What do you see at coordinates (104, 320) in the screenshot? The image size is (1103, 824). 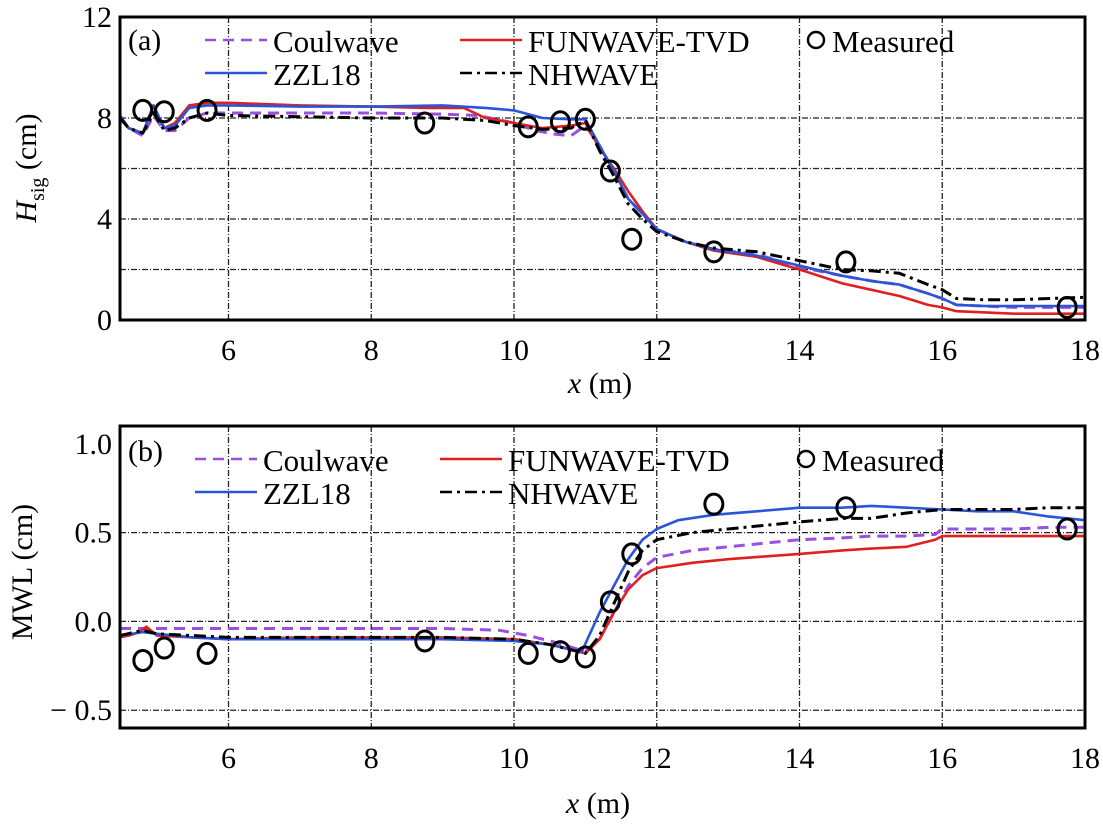 I see `y-tick-label: 0` at bounding box center [104, 320].